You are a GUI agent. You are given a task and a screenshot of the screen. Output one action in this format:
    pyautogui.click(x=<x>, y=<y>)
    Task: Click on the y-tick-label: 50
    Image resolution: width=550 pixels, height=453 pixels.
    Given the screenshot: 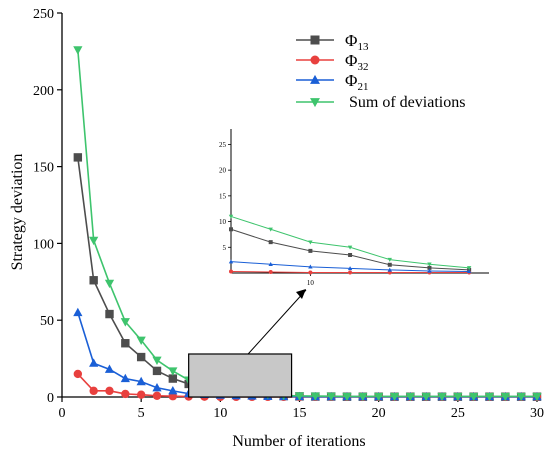 What is the action you would take?
    pyautogui.click(x=47, y=321)
    